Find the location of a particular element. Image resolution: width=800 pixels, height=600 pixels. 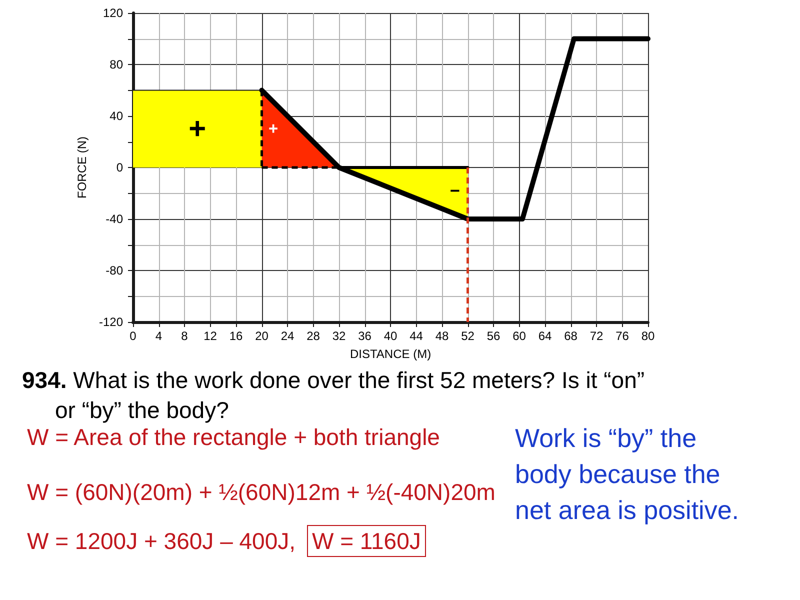

x-tick-label: 8 is located at coordinates (184, 336).